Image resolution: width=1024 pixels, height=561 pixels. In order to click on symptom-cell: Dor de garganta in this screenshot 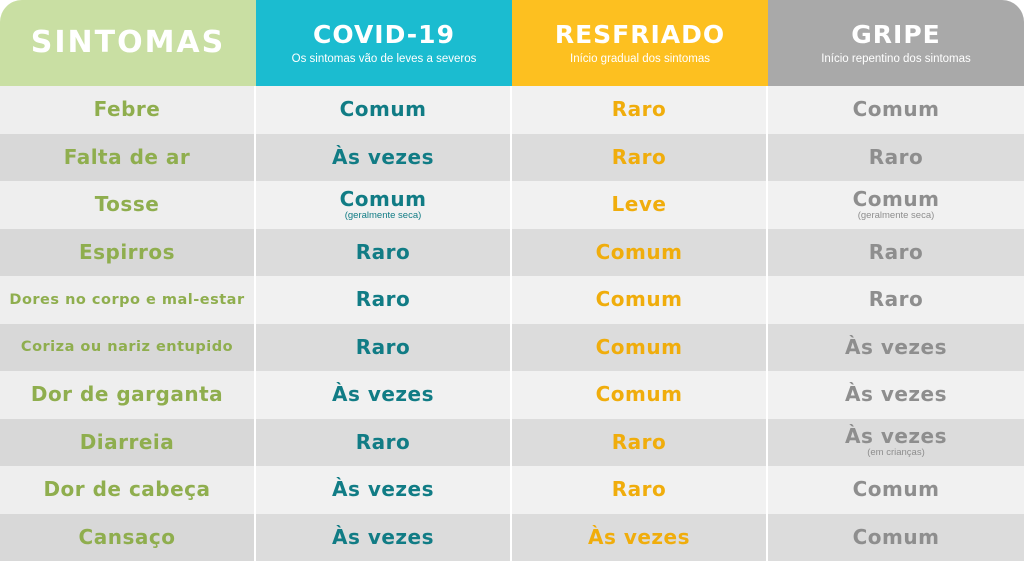, I will do `click(128, 395)`.